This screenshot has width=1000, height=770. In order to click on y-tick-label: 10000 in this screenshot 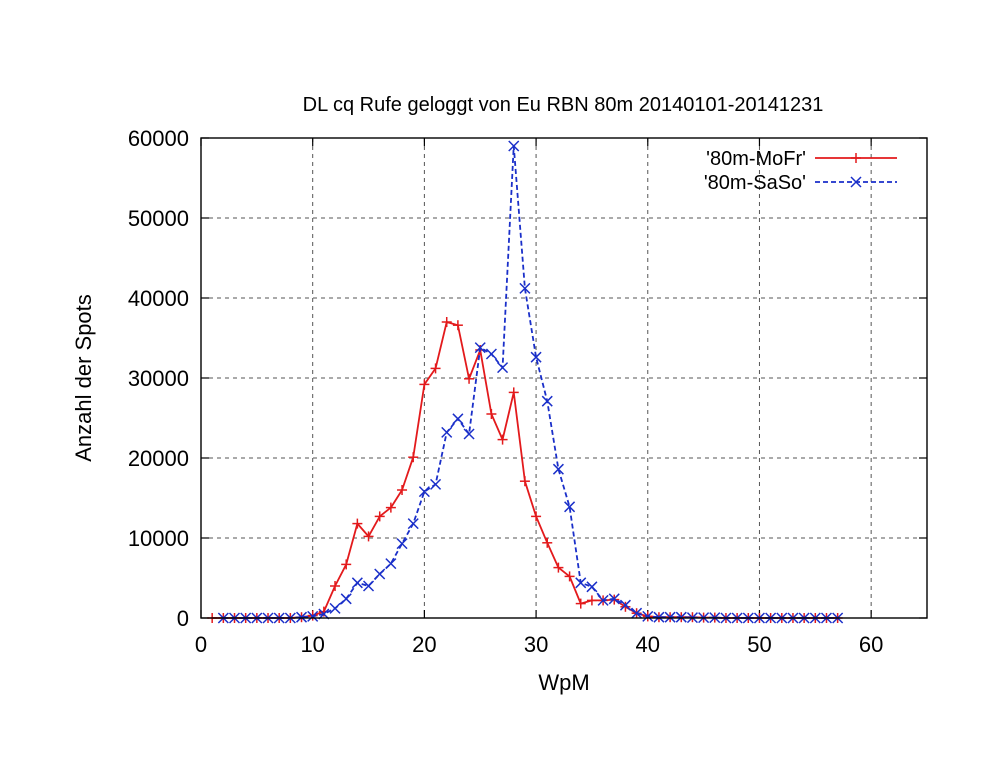, I will do `click(158, 538)`.